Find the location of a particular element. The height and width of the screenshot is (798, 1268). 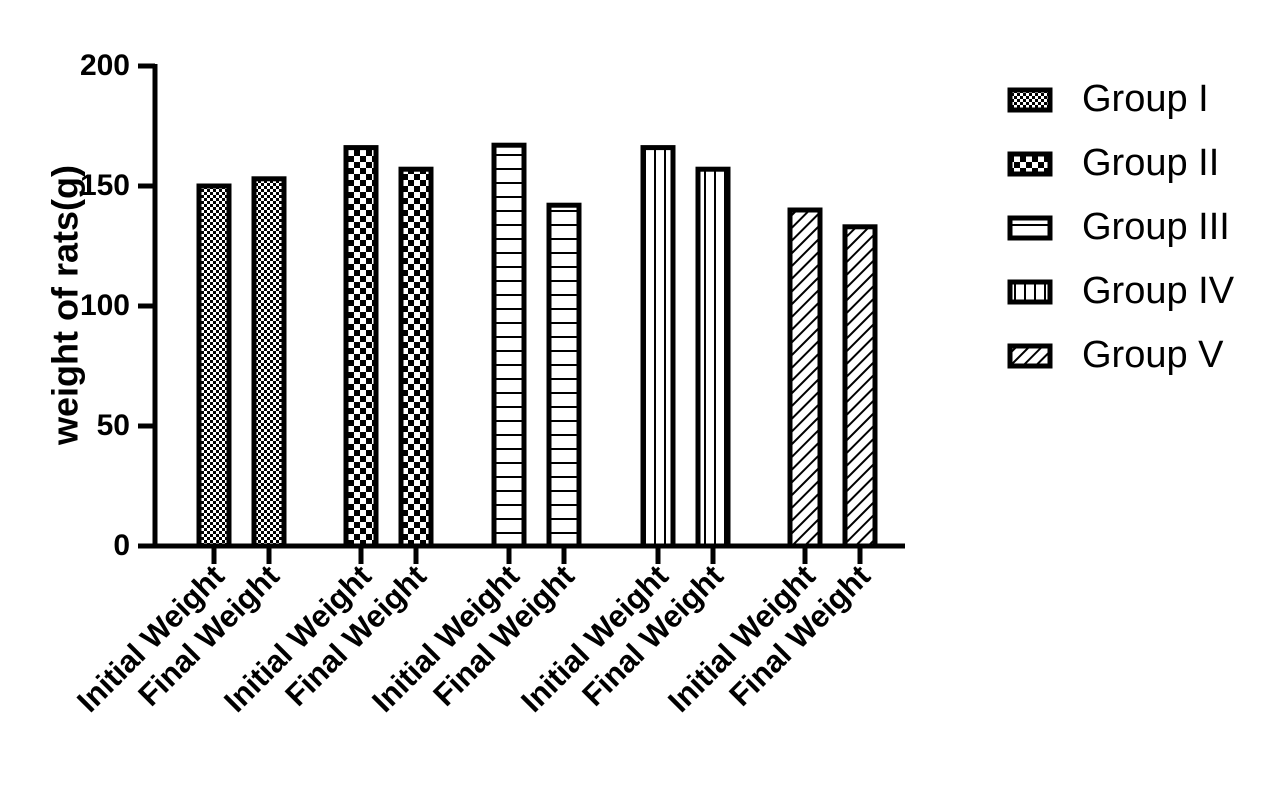

legend-label: Group IV is located at coordinates (1158, 291).